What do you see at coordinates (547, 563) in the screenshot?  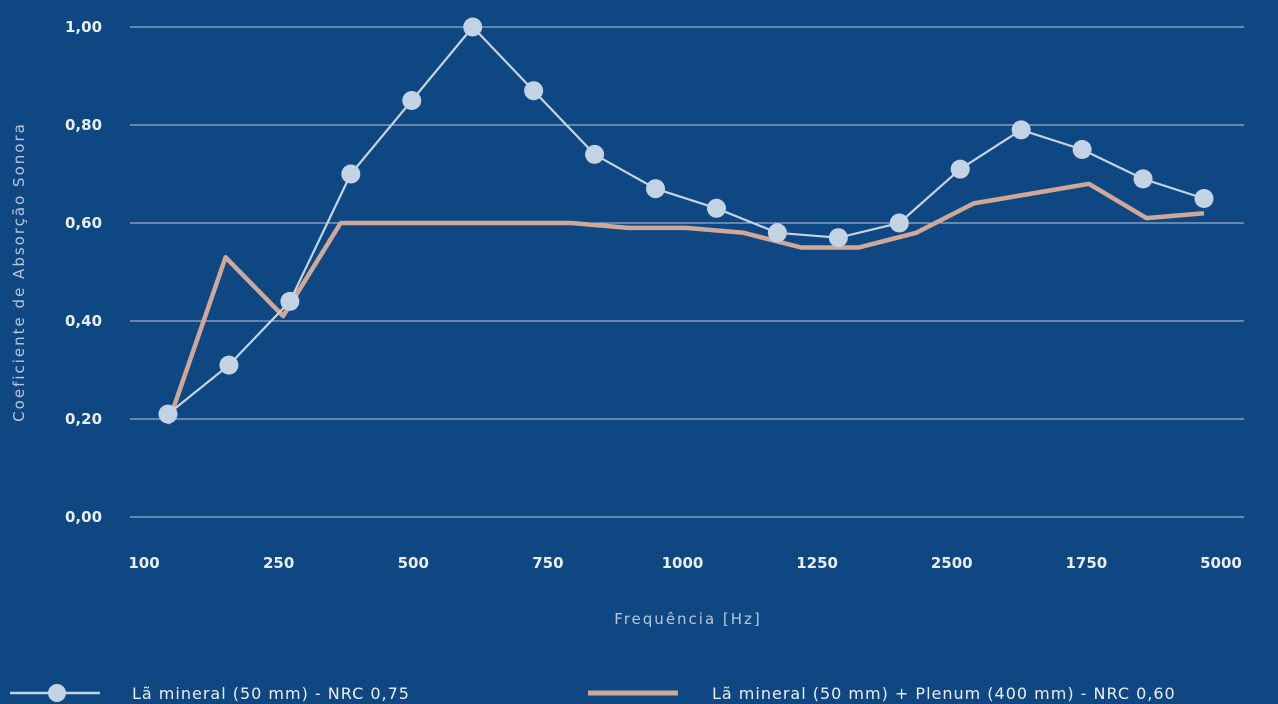 I see `x-tick-label: 750` at bounding box center [547, 563].